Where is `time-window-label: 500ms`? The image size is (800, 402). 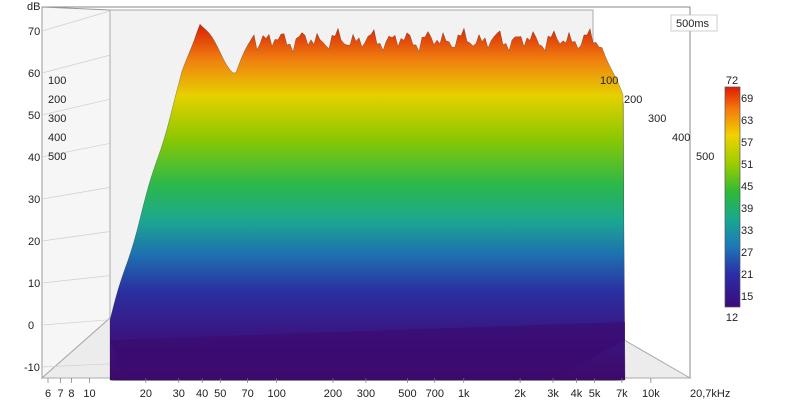
time-window-label: 500ms is located at coordinates (693, 24).